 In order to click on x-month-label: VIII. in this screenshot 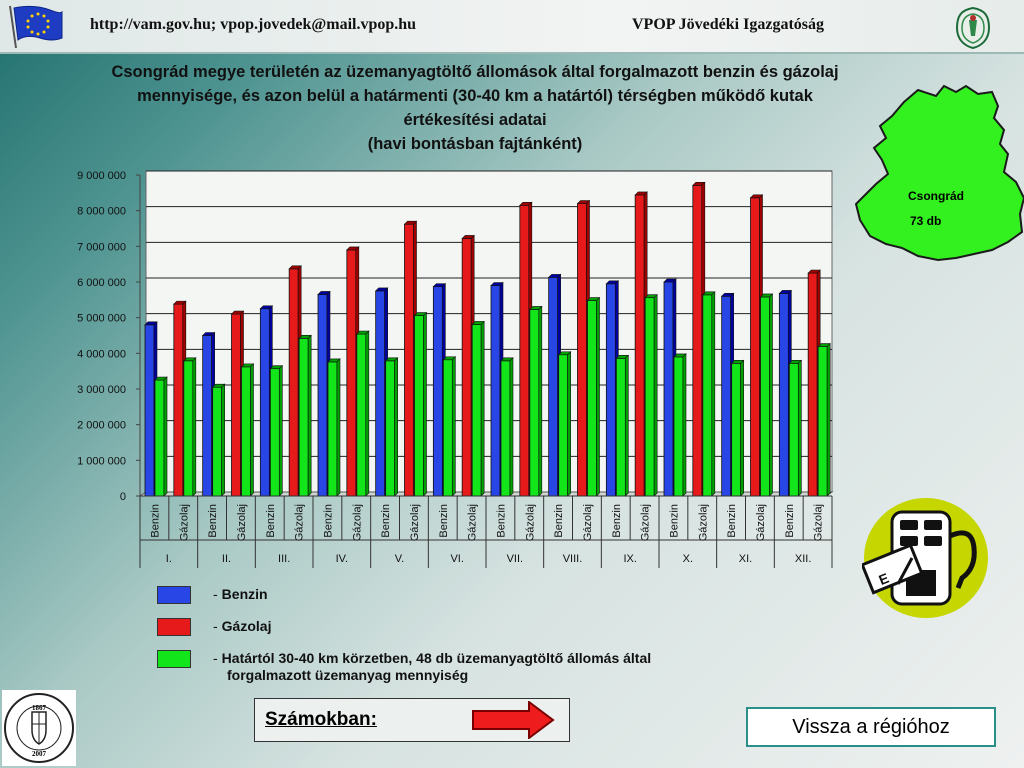, I will do `click(573, 559)`.